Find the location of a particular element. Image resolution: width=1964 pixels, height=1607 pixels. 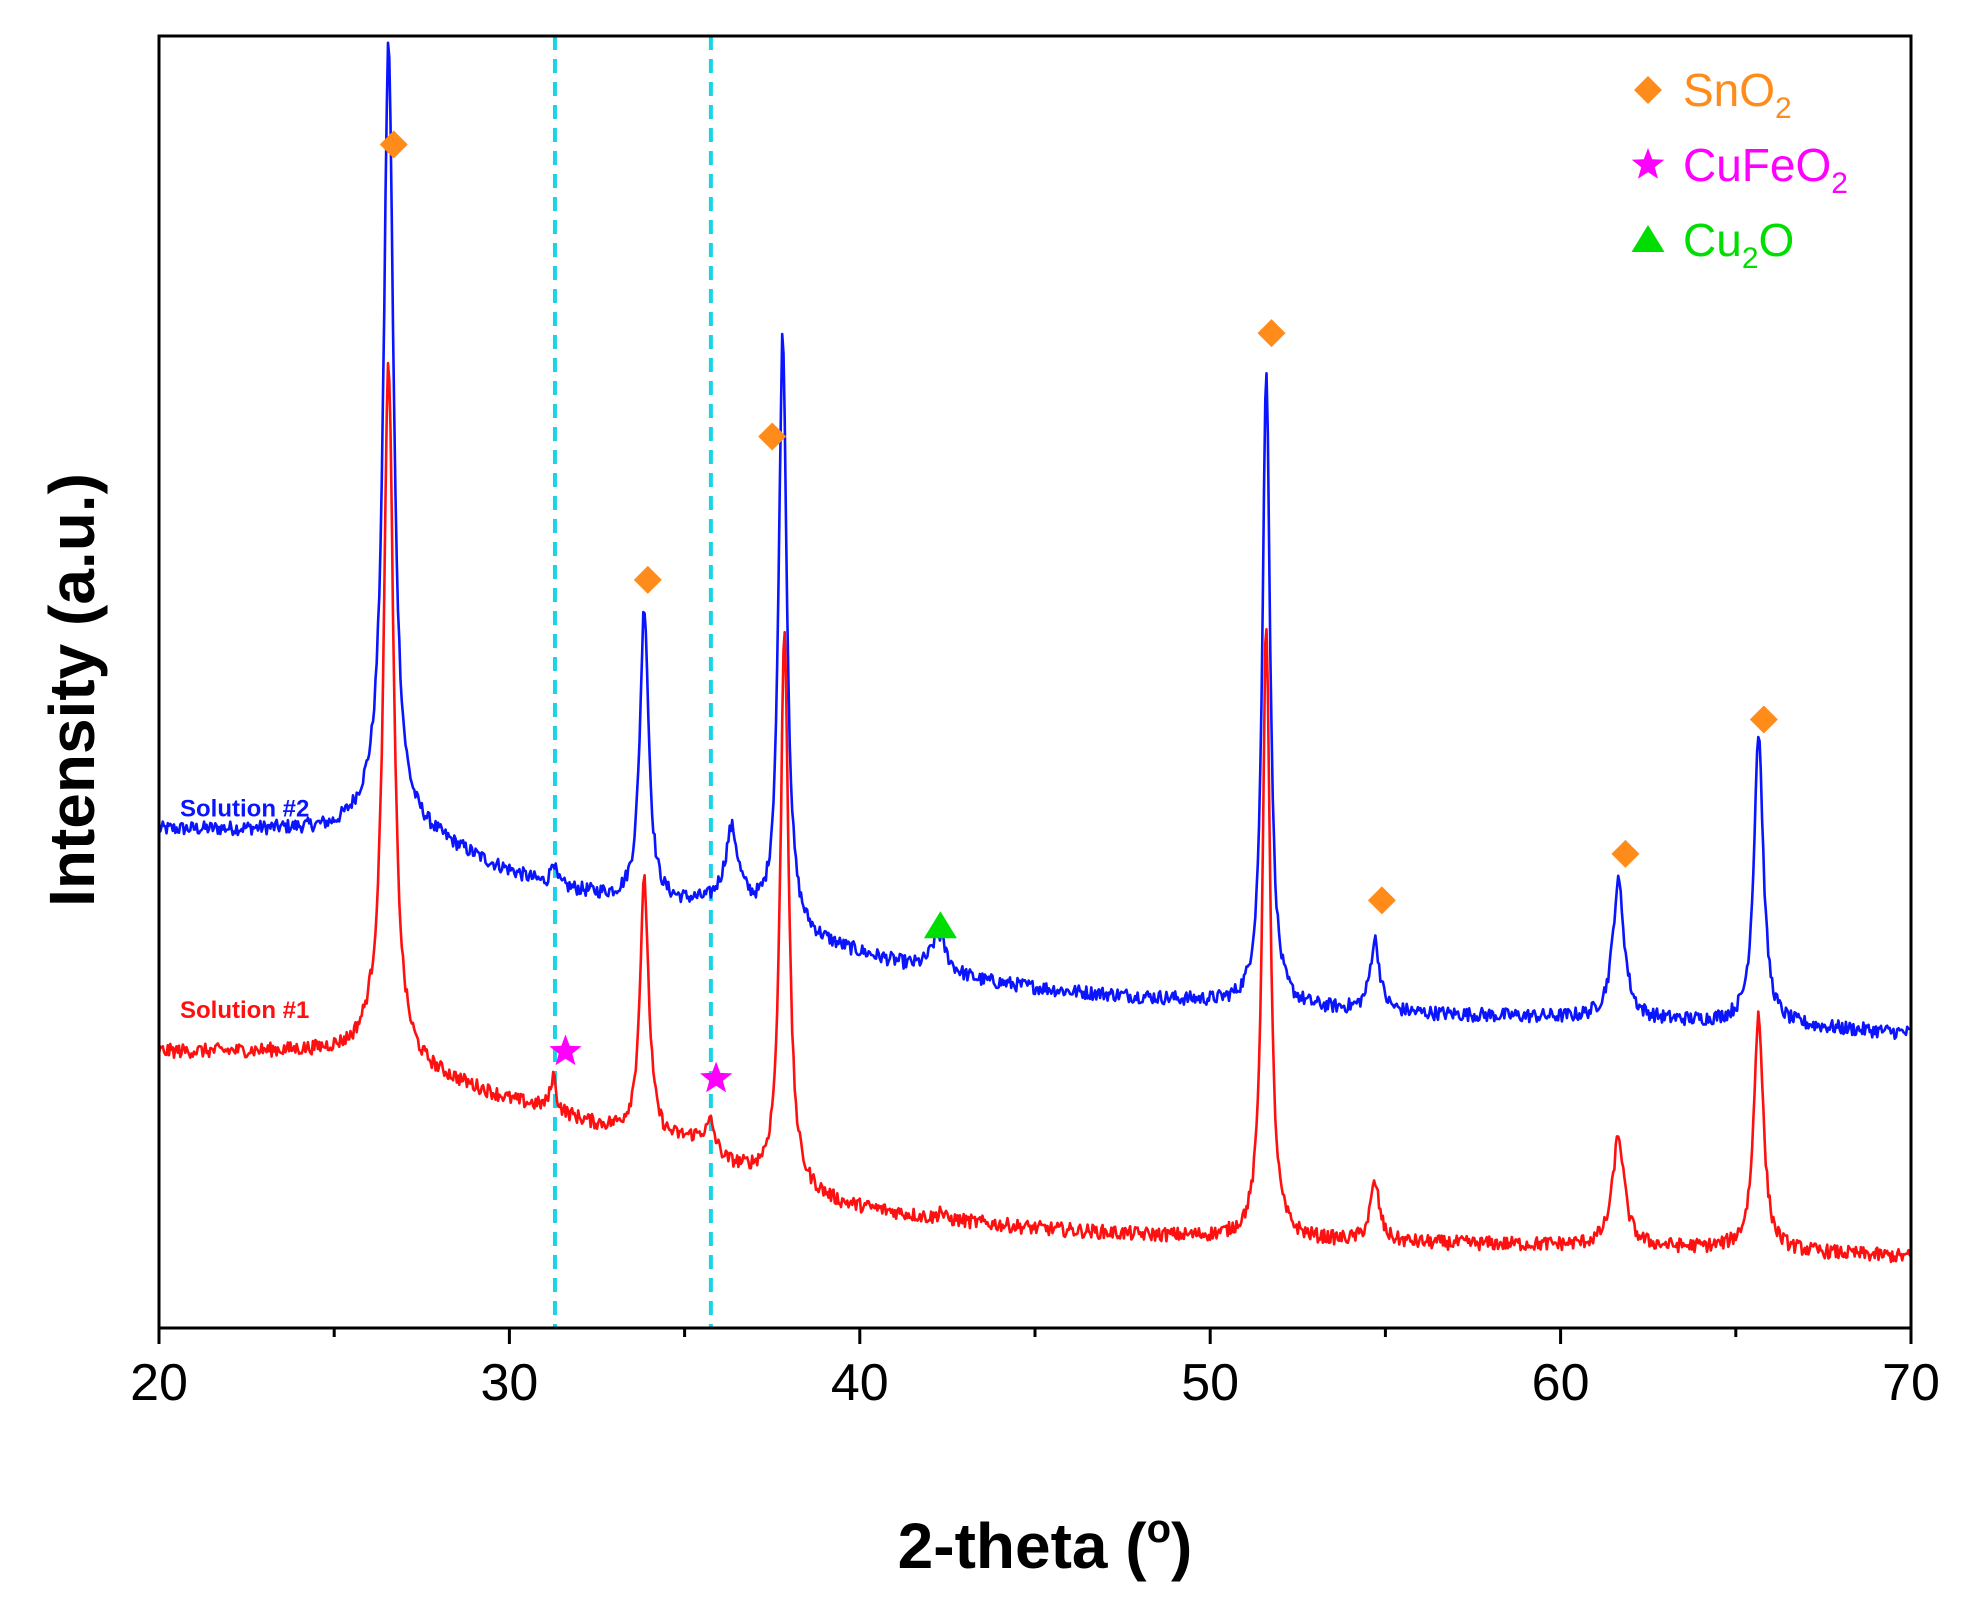

x-axis-title: 2-theta (o) is located at coordinates (1045, 1544).